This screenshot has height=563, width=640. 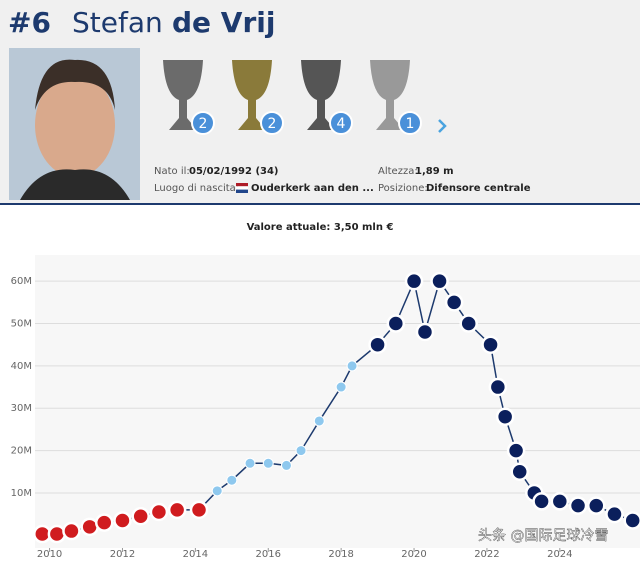 What do you see at coordinates (442, 126) in the screenshot?
I see `next-arrow` at bounding box center [442, 126].